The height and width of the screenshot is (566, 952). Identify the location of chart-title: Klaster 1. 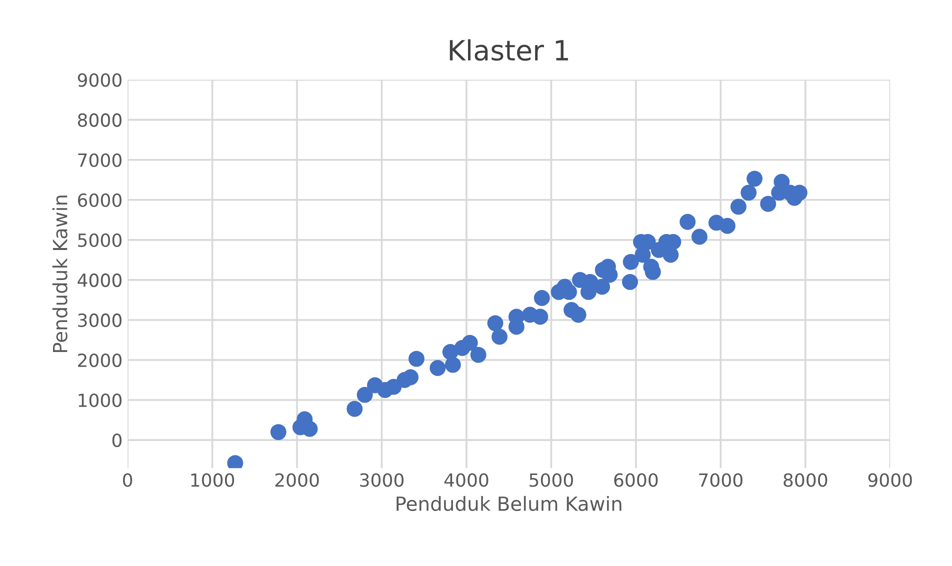
(509, 50).